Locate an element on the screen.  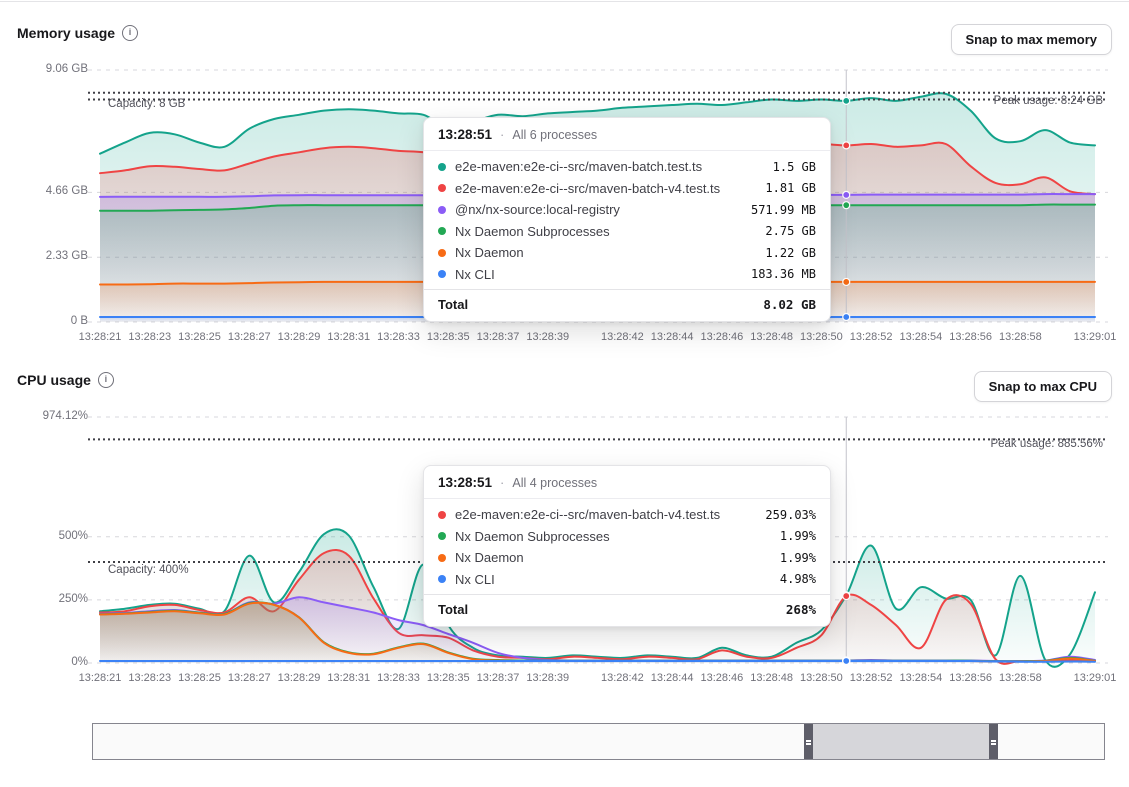
x-axis-tick-label: 13:28:27 is located at coordinates (249, 337).